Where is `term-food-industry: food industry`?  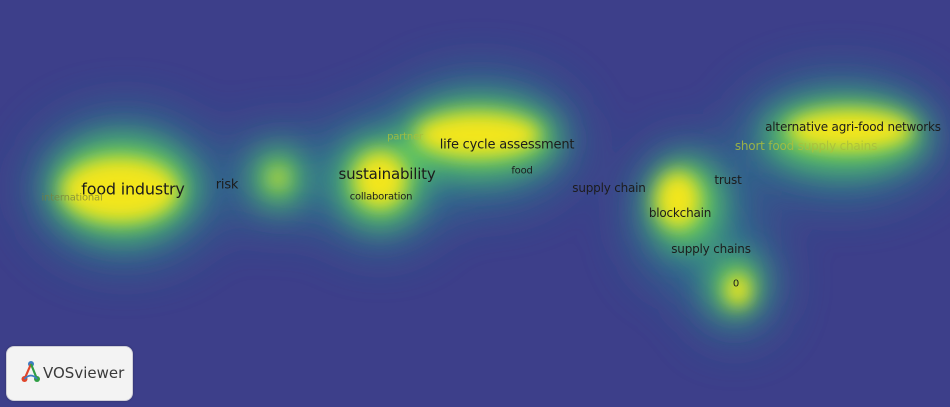 term-food-industry: food industry is located at coordinates (133, 189).